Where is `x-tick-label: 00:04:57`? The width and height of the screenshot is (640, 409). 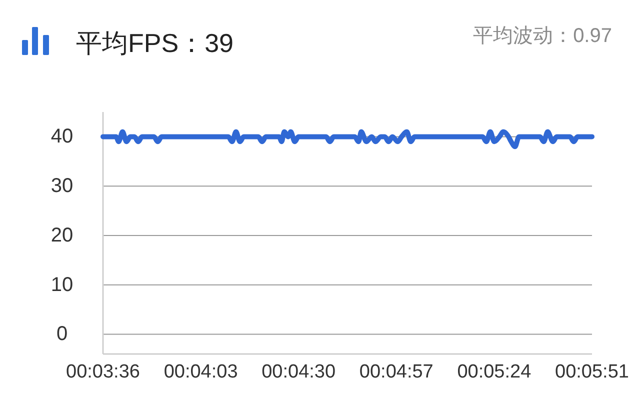 x-tick-label: 00:04:57 is located at coordinates (396, 372).